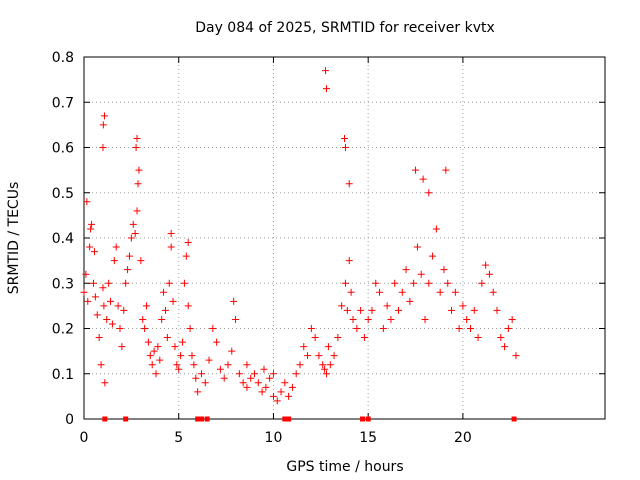 The width and height of the screenshot is (640, 480). I want to click on y-tick-label: 0.5, so click(63, 194).